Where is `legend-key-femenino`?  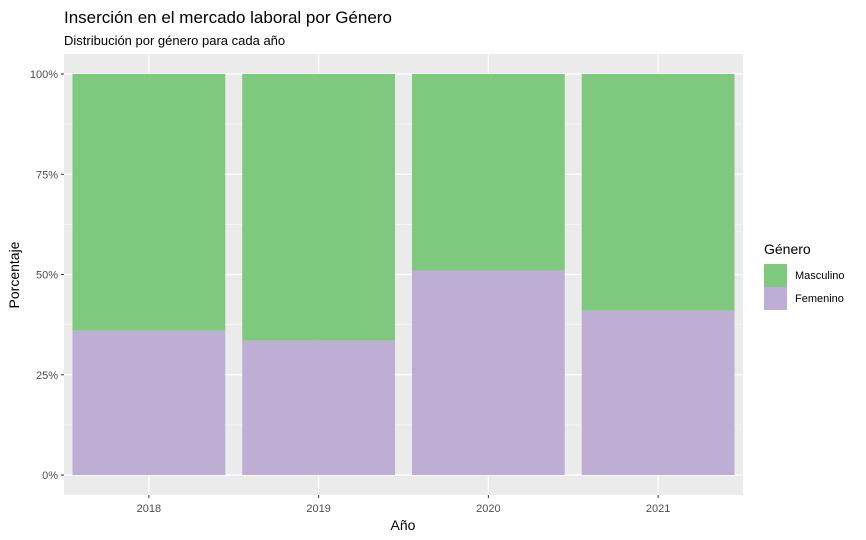 legend-key-femenino is located at coordinates (775, 298).